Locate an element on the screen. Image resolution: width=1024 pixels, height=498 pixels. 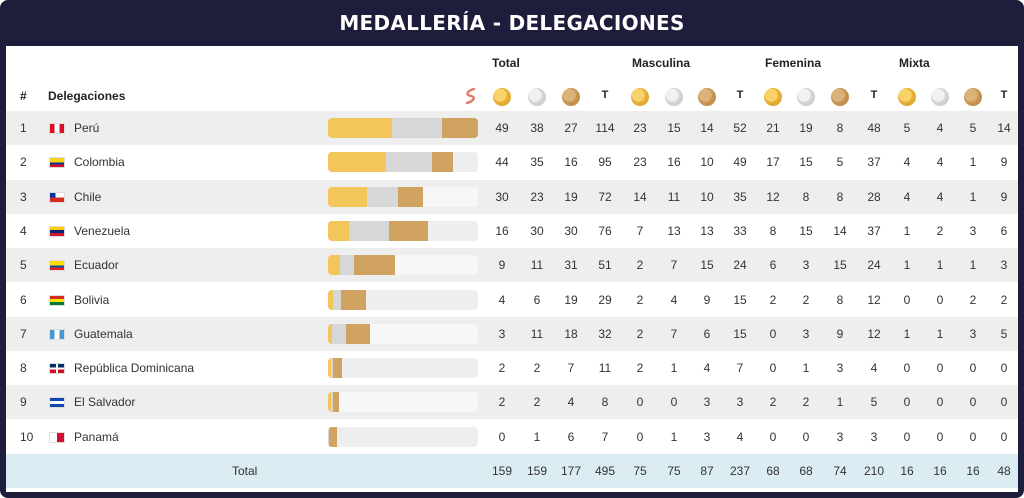
femenina-count: 4 is located at coordinates (874, 368).